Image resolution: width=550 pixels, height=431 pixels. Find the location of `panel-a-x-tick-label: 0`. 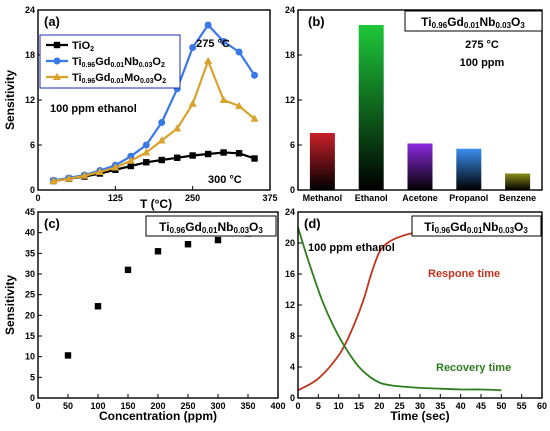

panel-a-x-tick-label: 0 is located at coordinates (37, 198).